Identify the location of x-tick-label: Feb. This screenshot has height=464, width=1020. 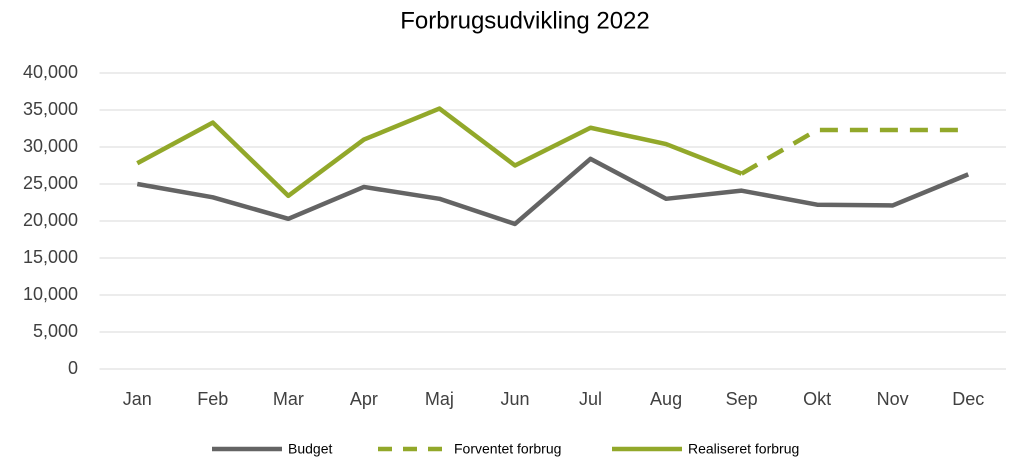
(212, 399).